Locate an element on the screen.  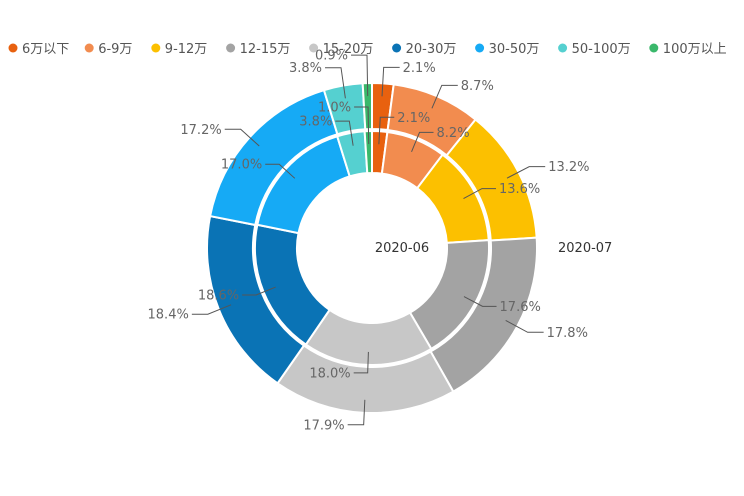
outer-value-label: 13.2% is located at coordinates (568, 167).